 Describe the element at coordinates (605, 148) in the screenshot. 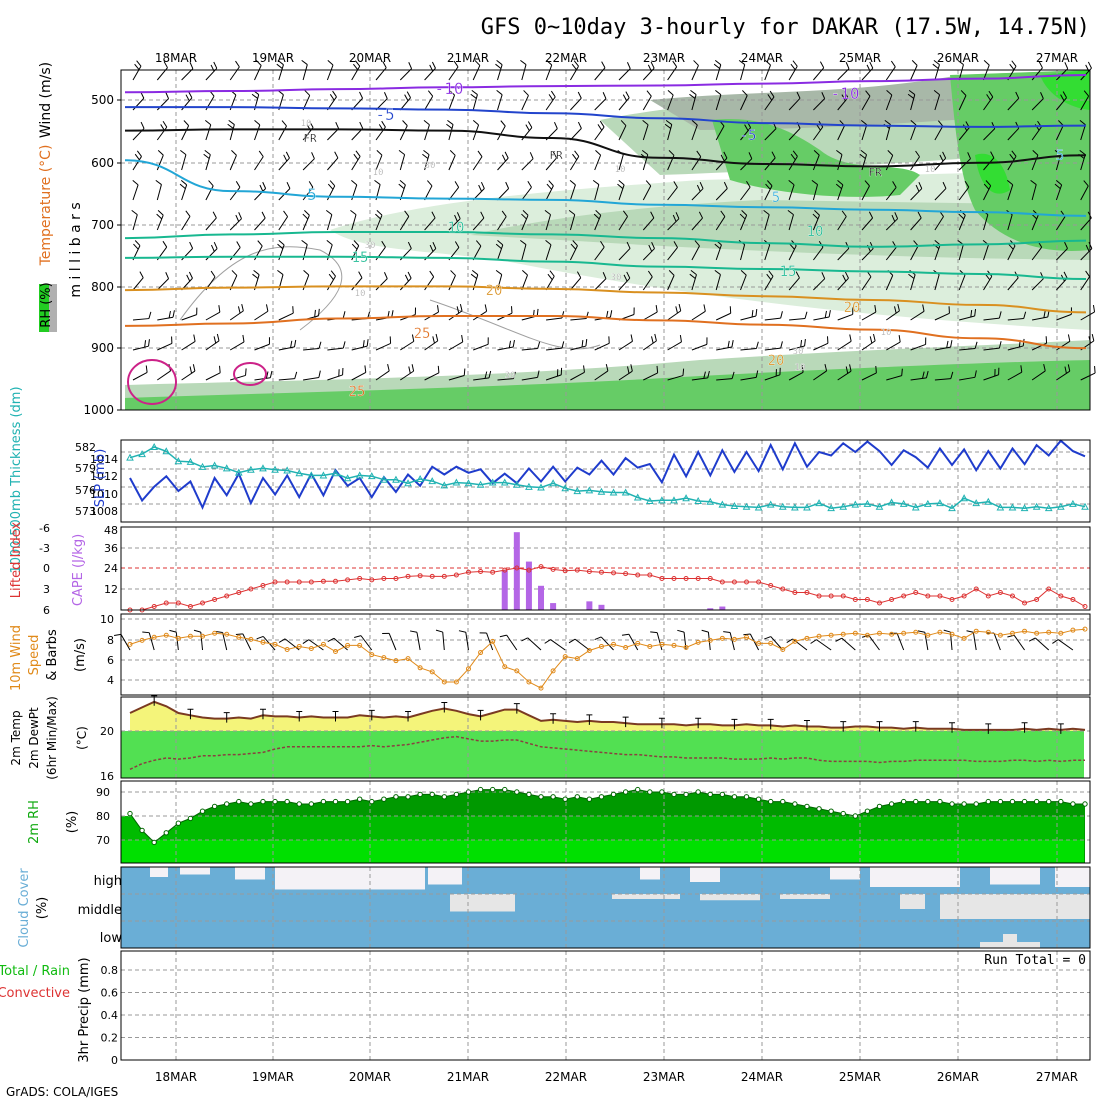

I see `isotherm-FR` at that location.